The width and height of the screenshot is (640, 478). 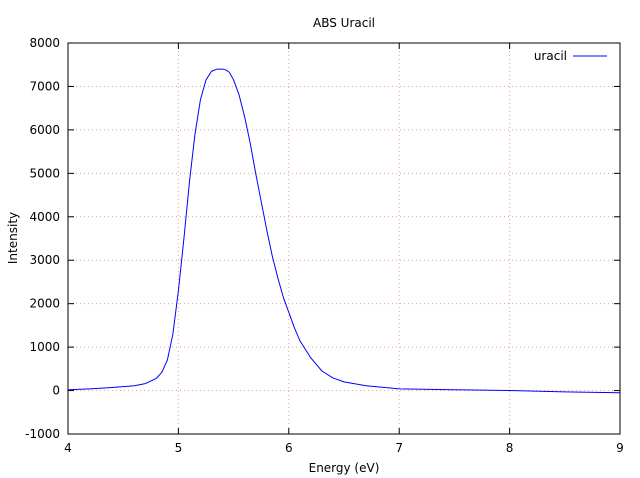 I want to click on x-tick-label: 9, so click(x=620, y=448).